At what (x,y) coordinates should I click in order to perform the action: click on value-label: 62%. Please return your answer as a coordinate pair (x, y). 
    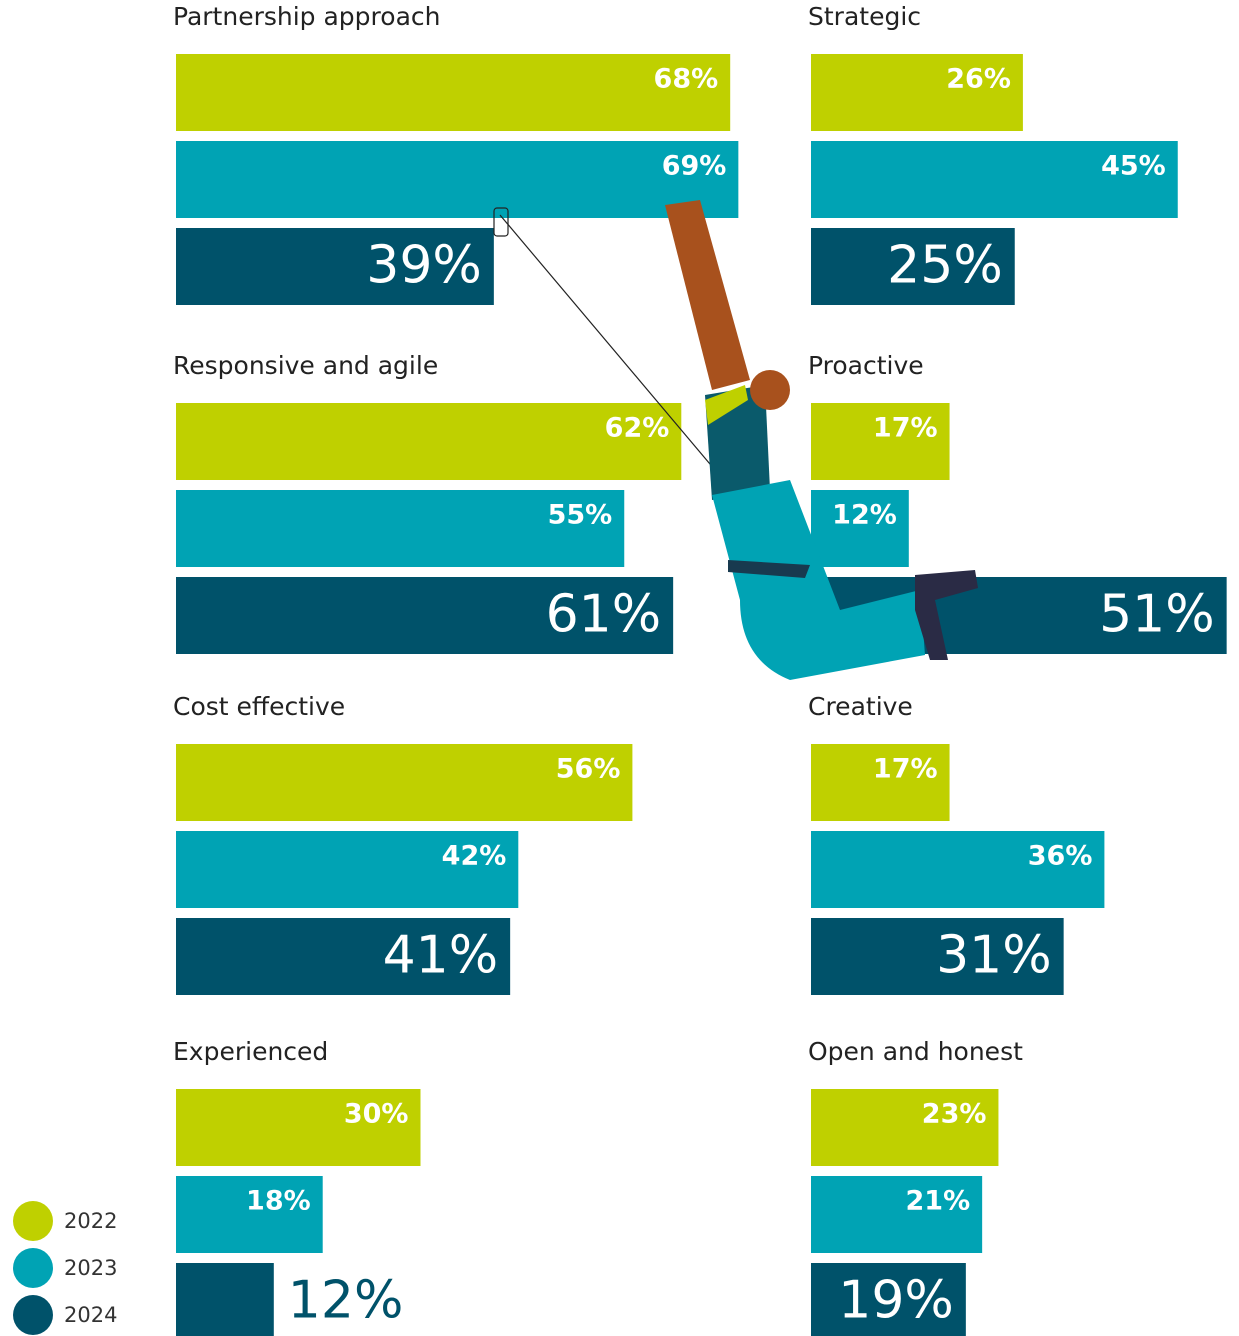
    Looking at the image, I should click on (637, 428).